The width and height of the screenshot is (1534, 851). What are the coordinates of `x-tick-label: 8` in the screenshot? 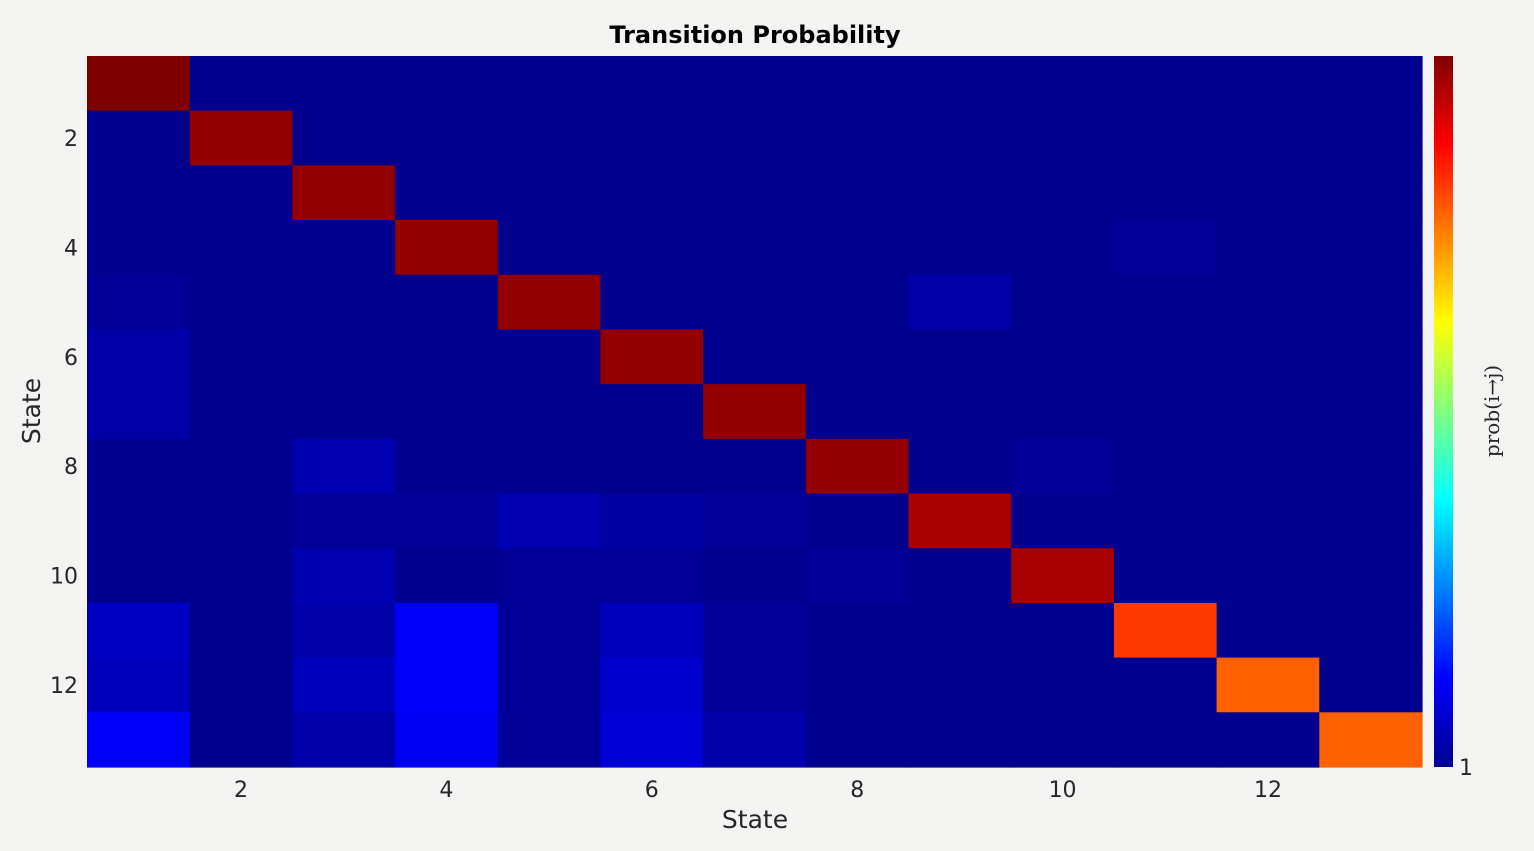 It's located at (857, 790).